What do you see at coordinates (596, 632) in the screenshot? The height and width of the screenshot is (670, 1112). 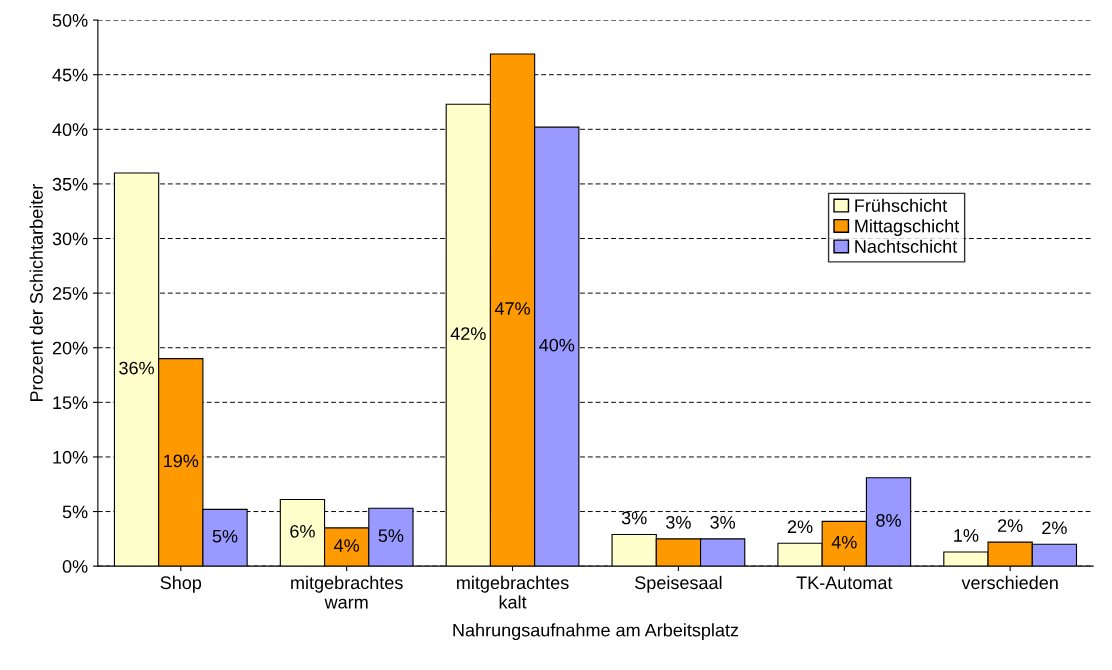 I see `x-axis-title: Nahrungsaufnahme am Arbeitsplatz` at bounding box center [596, 632].